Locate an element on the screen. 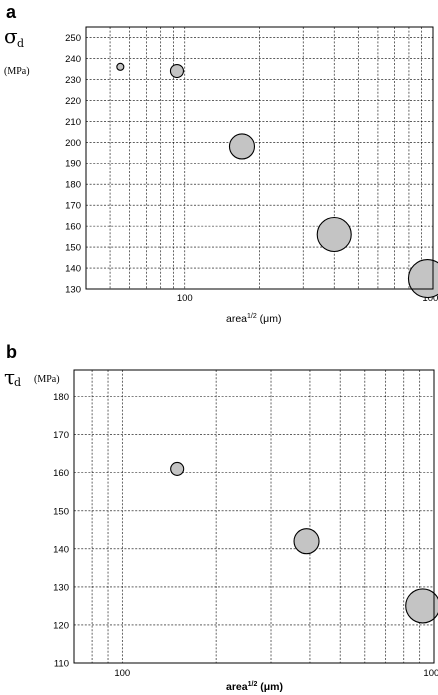 Image resolution: width=438 pixels, height=695 pixels. panel-b-y-tick-label: 160 is located at coordinates (61, 473).